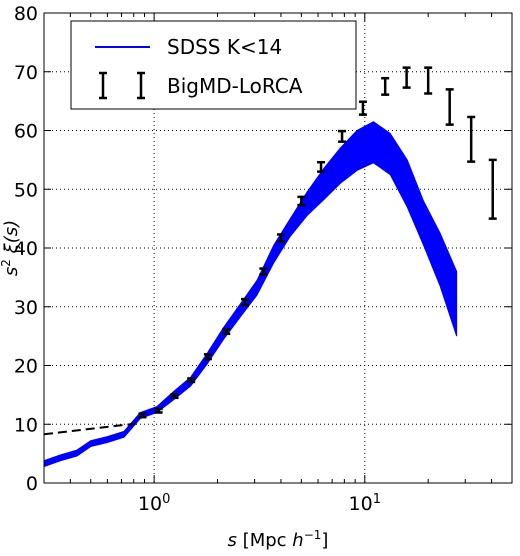  What do you see at coordinates (224, 47) in the screenshot?
I see `legend-label-sdss: SDSS K<14` at bounding box center [224, 47].